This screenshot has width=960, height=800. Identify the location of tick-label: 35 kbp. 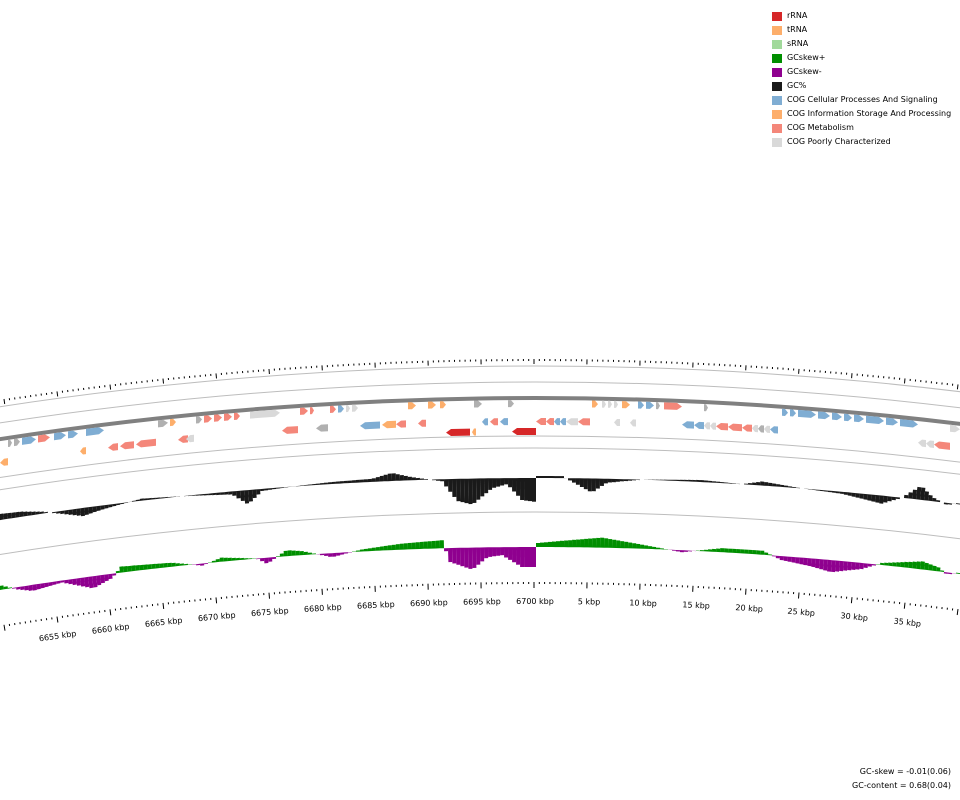
(907, 623).